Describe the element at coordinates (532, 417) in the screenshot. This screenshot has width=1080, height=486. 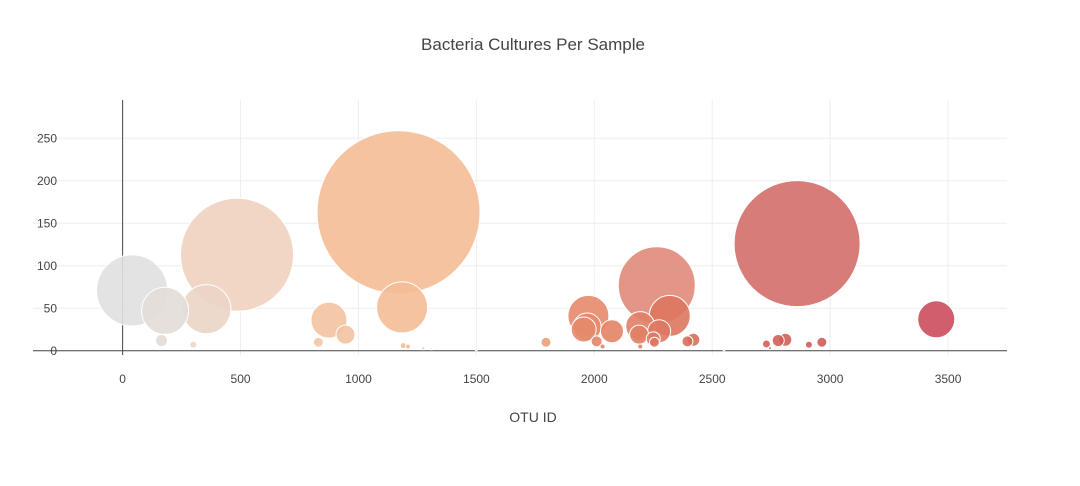
I see `x-axis-label: OTU ID` at that location.